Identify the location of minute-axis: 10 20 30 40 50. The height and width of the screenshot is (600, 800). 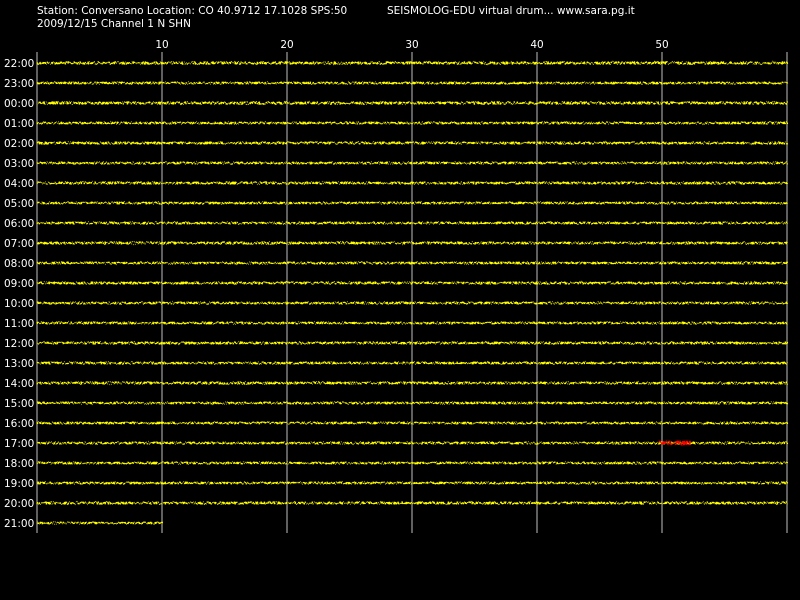
(411, 45).